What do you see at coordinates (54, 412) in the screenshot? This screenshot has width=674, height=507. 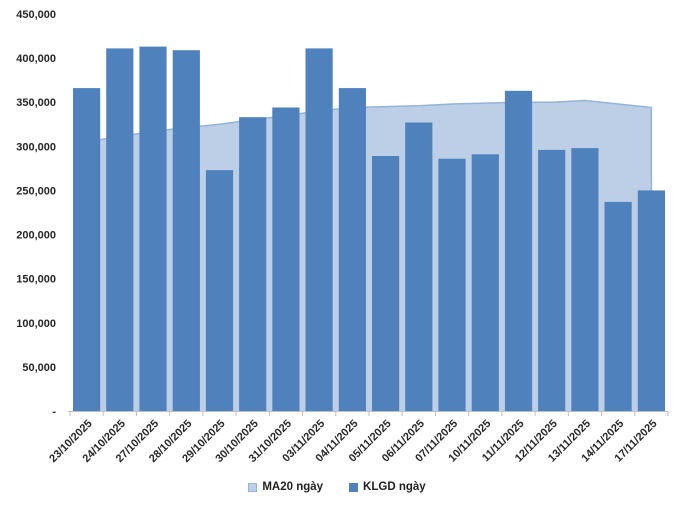 I see `y-axis-label: -` at bounding box center [54, 412].